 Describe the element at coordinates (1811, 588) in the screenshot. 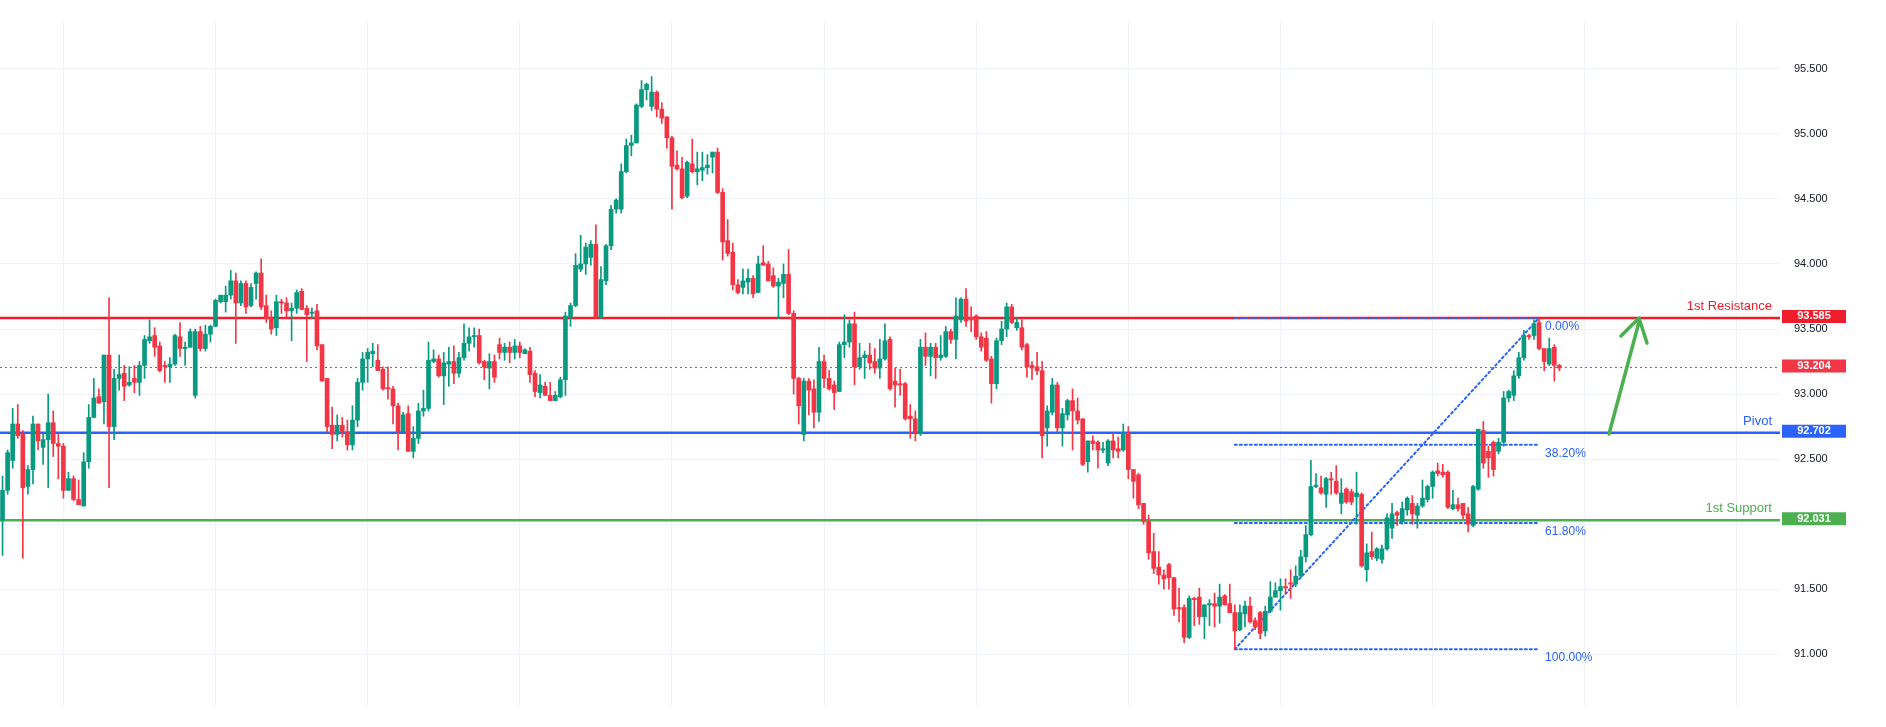

I see `y-tick-label: 91.500` at that location.